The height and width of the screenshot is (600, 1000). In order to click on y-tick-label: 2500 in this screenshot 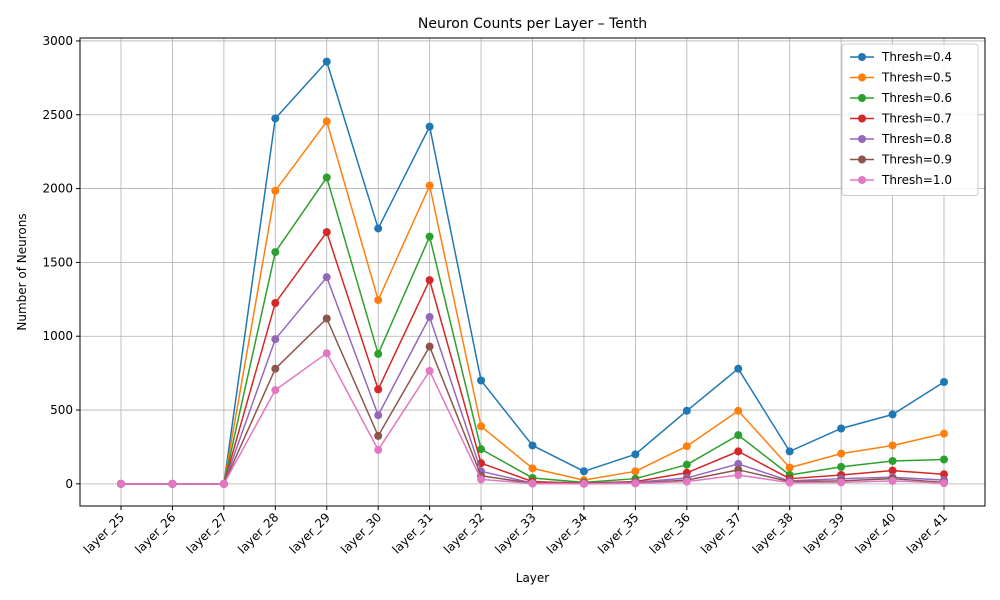, I will do `click(57, 115)`.